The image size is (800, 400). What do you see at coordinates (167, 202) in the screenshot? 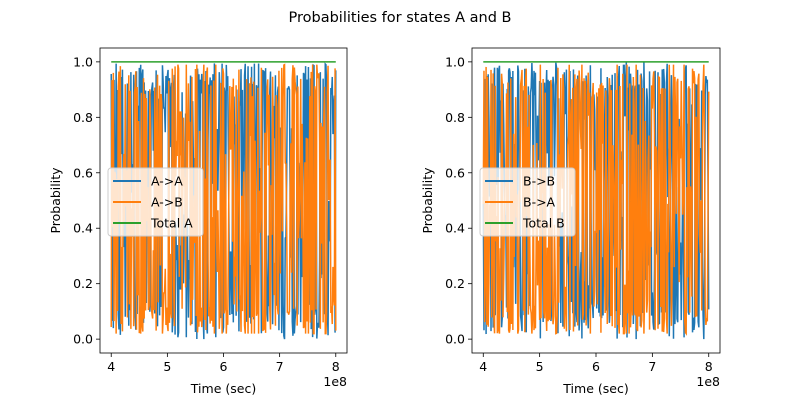
I see `legend-label: A->B` at bounding box center [167, 202].